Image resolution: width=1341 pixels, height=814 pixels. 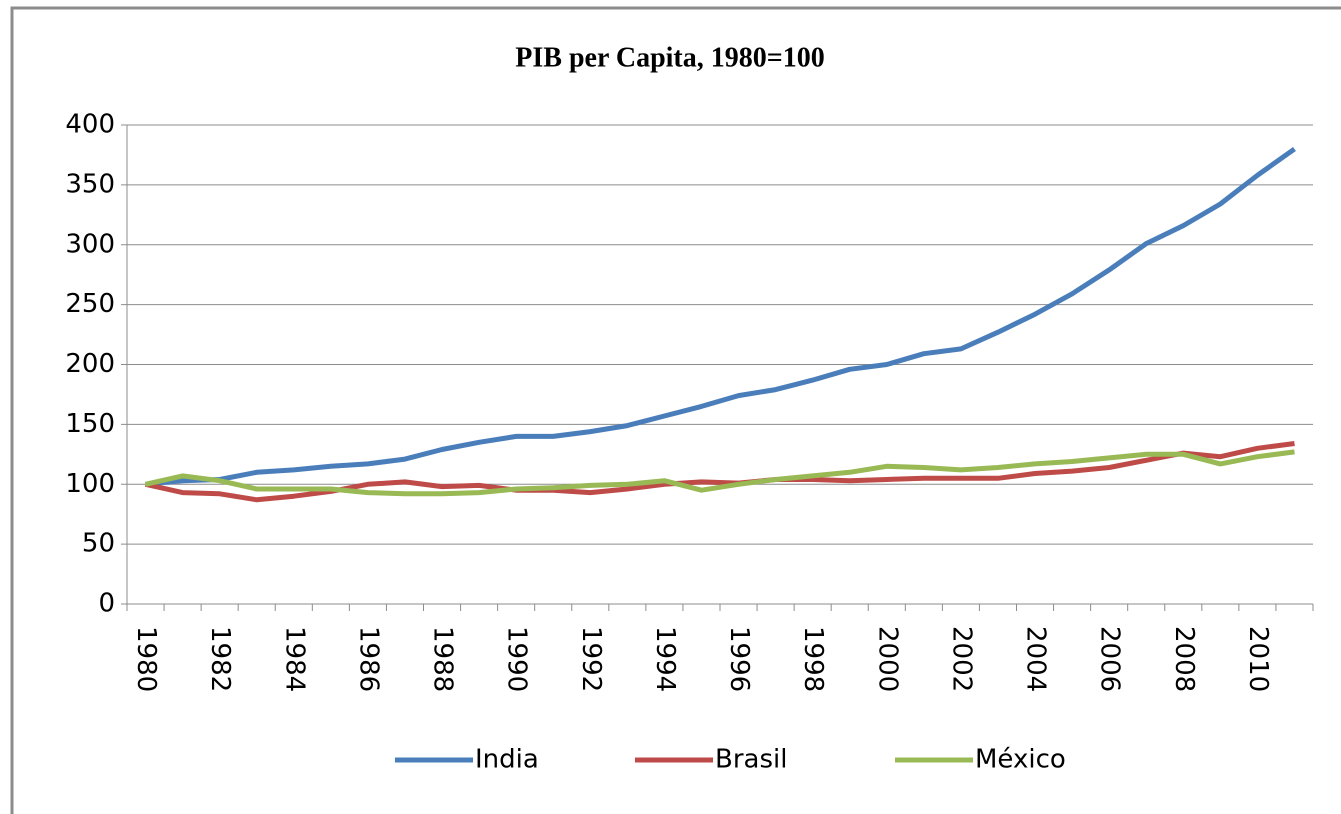 What do you see at coordinates (106, 604) in the screenshot?
I see `y-tick-label: 0` at bounding box center [106, 604].